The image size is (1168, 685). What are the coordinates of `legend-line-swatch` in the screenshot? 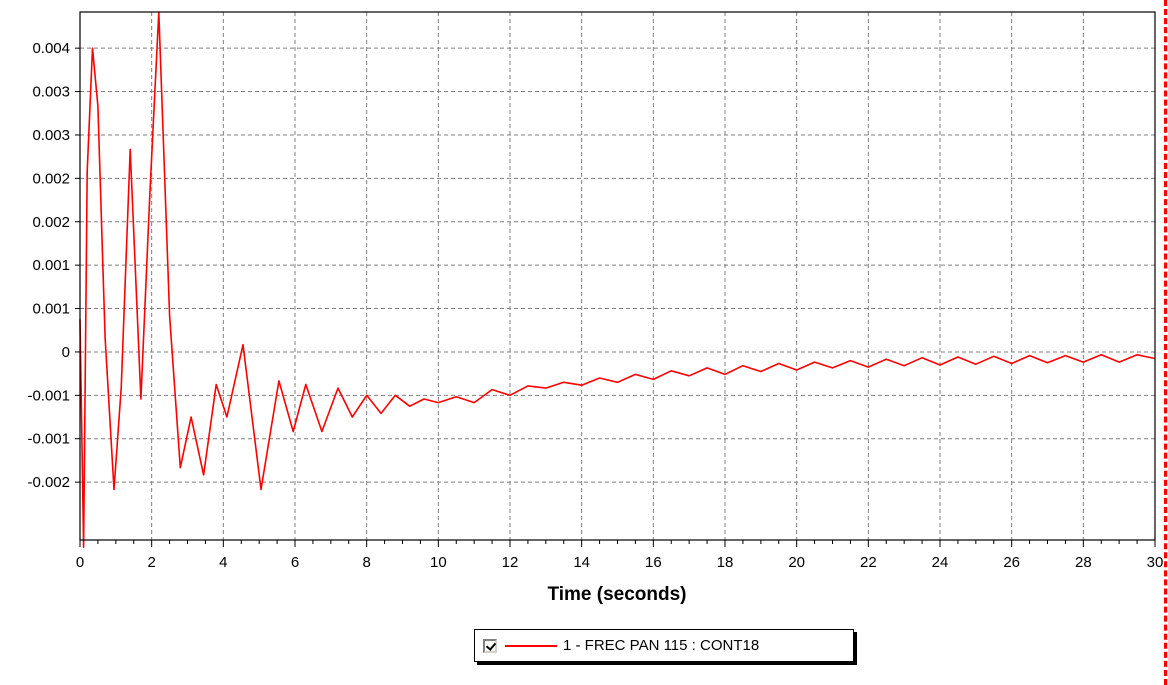 It's located at (531, 645).